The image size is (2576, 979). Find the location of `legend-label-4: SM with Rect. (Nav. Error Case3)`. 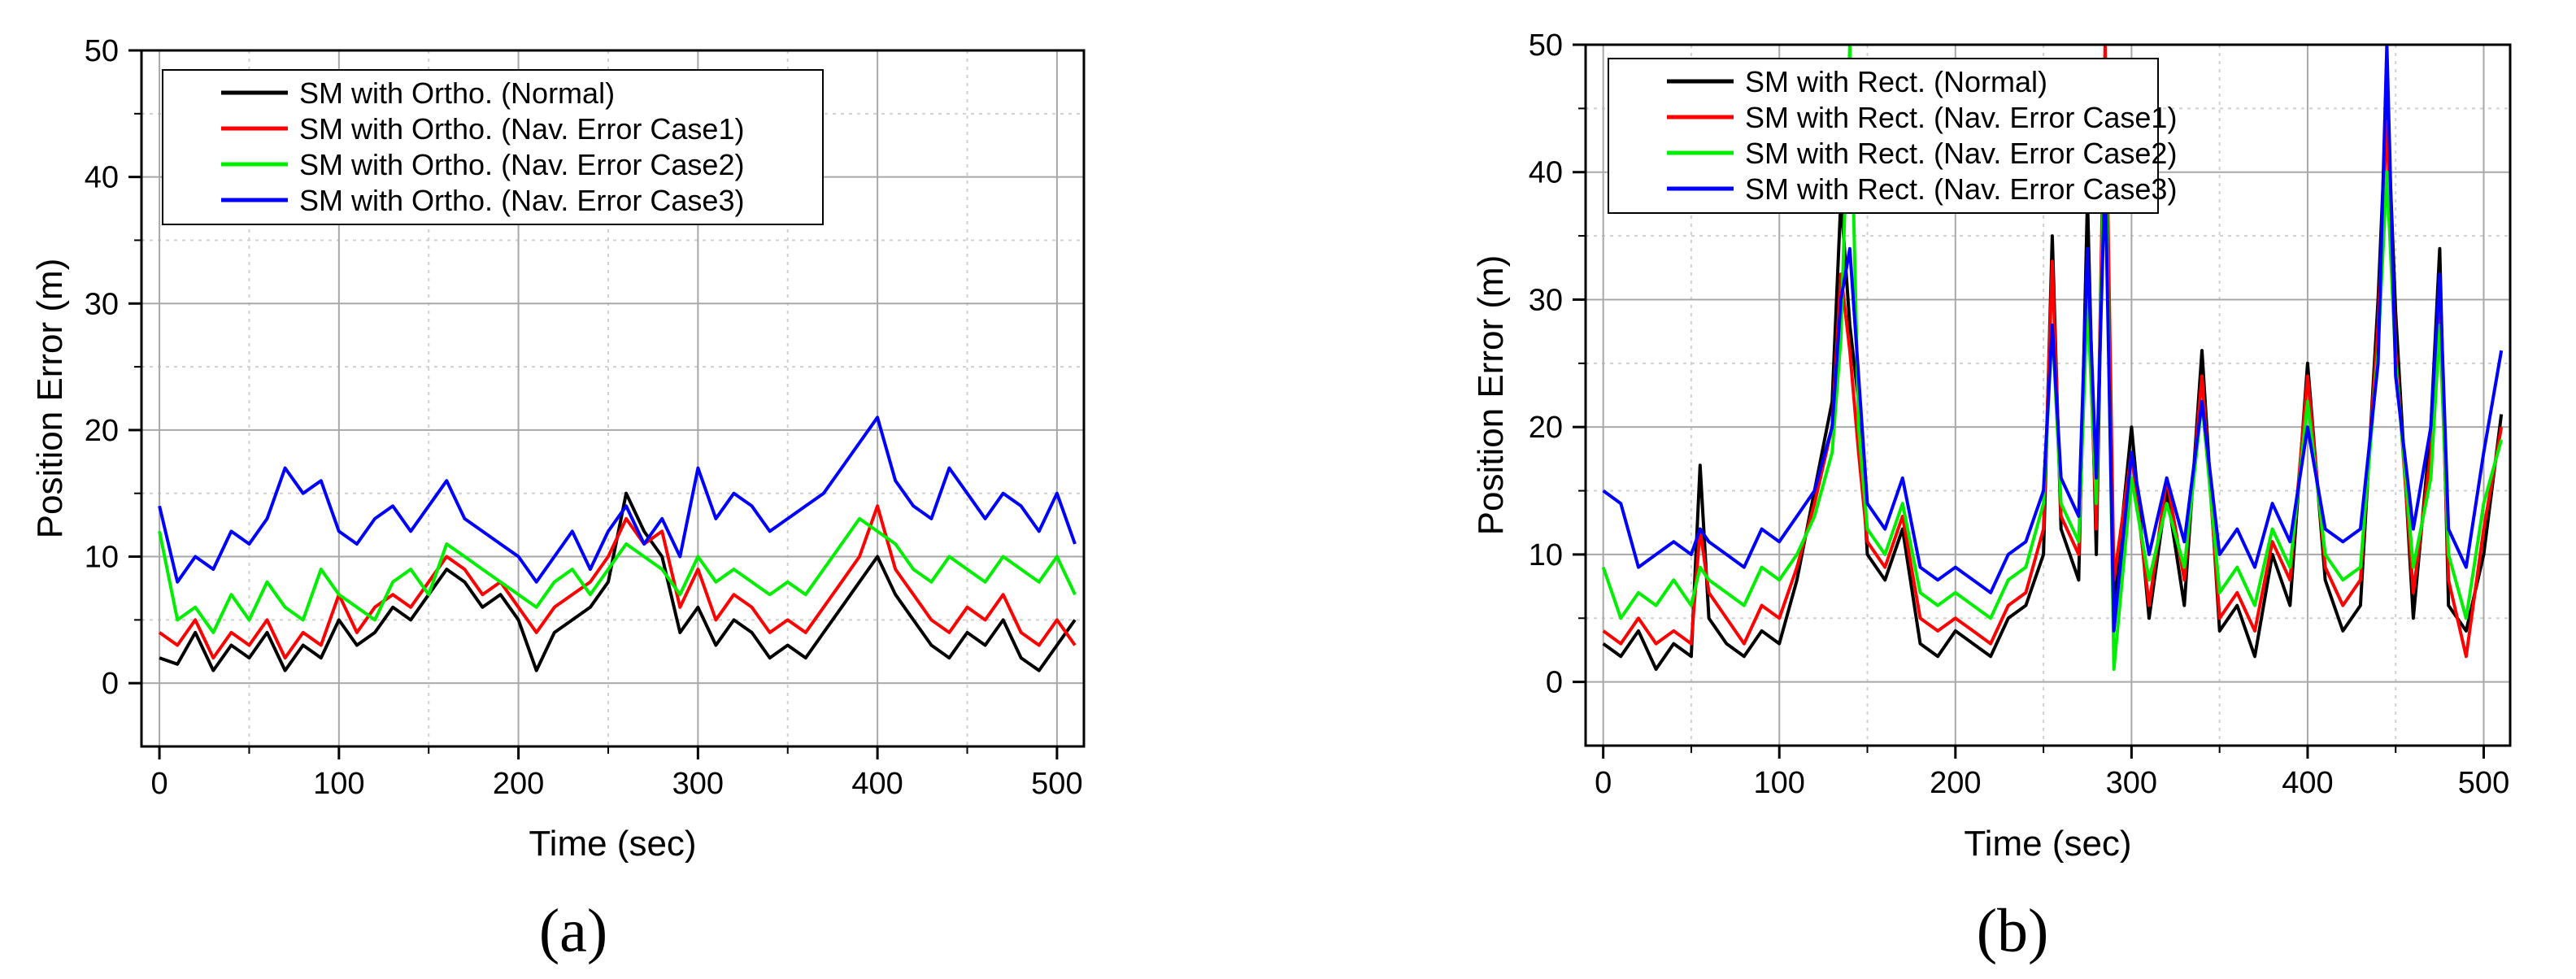

legend-label-4: SM with Rect. (Nav. Error Case3) is located at coordinates (1961, 189).